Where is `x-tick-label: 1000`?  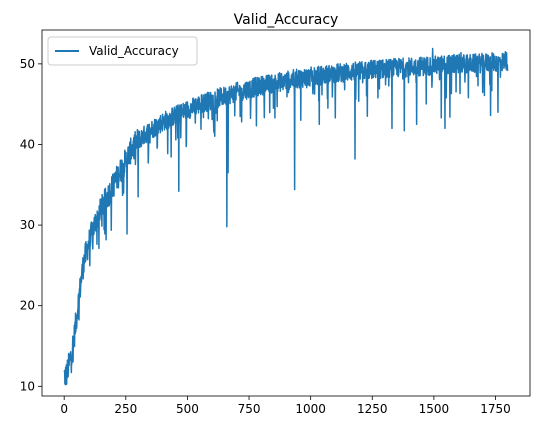
x-tick-label: 1000 is located at coordinates (310, 409).